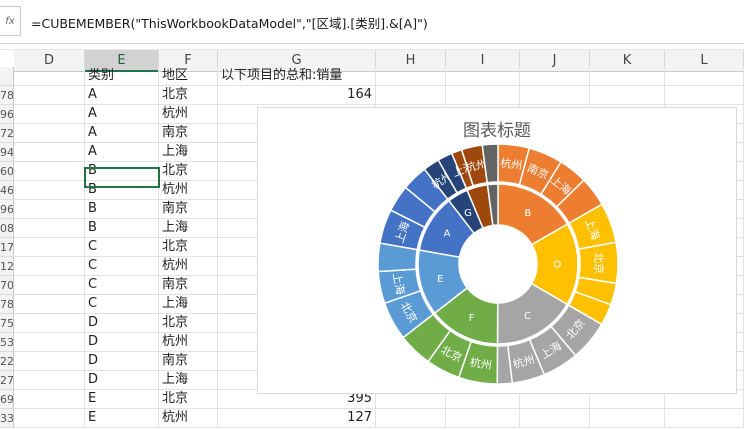  Describe the element at coordinates (122, 418) in the screenshot. I see `cell-category: E` at that location.